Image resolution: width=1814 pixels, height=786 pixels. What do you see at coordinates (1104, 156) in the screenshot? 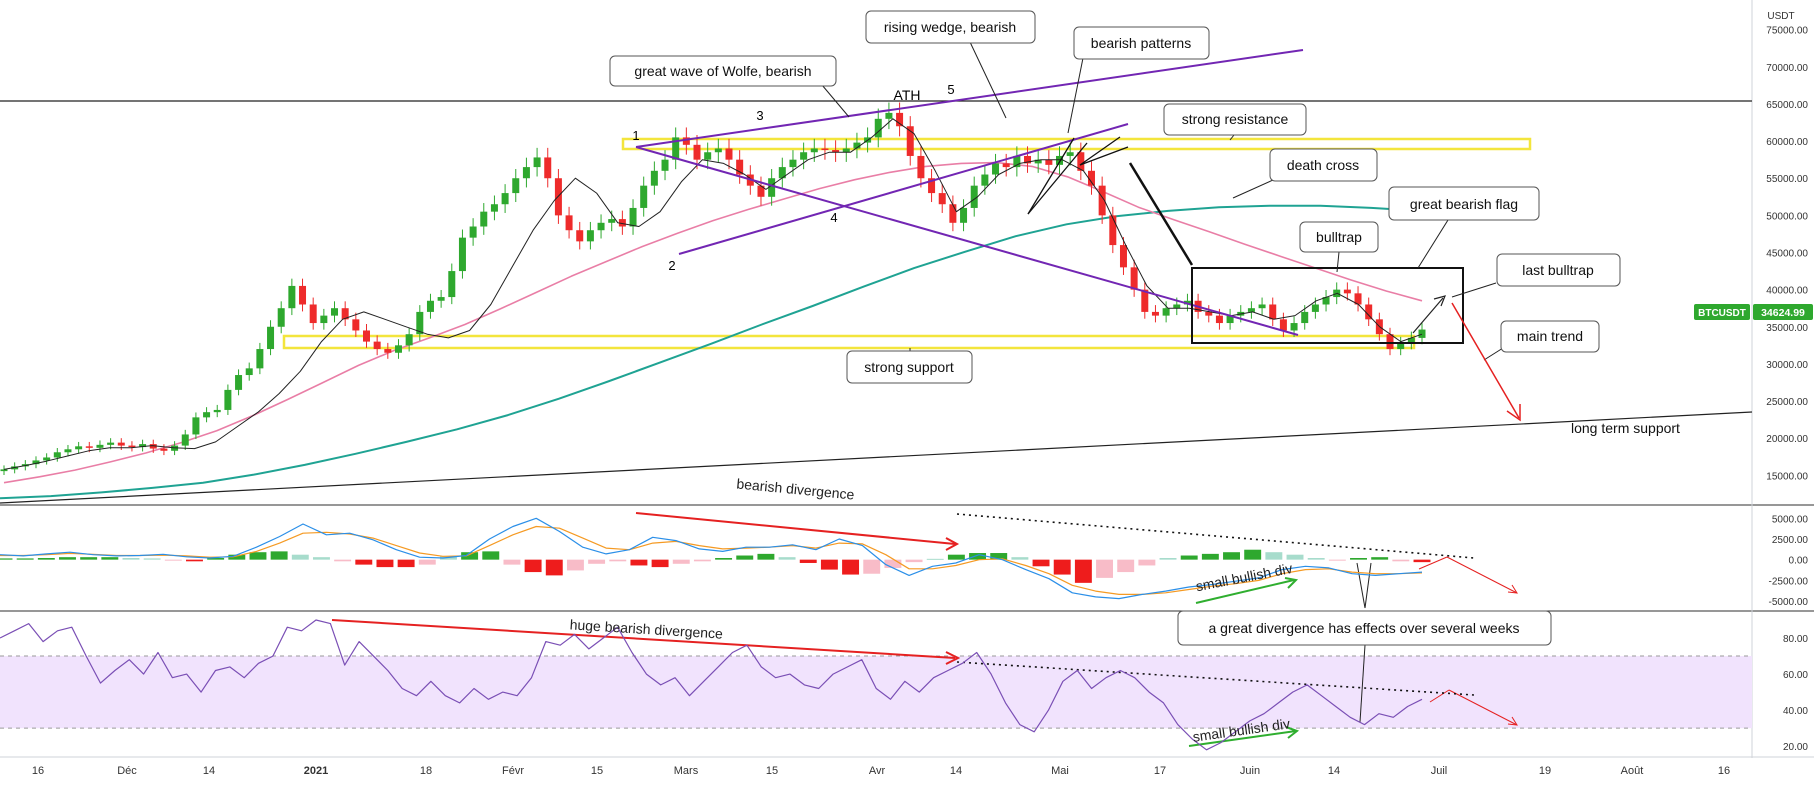
I see `flag-line-b` at bounding box center [1104, 156].